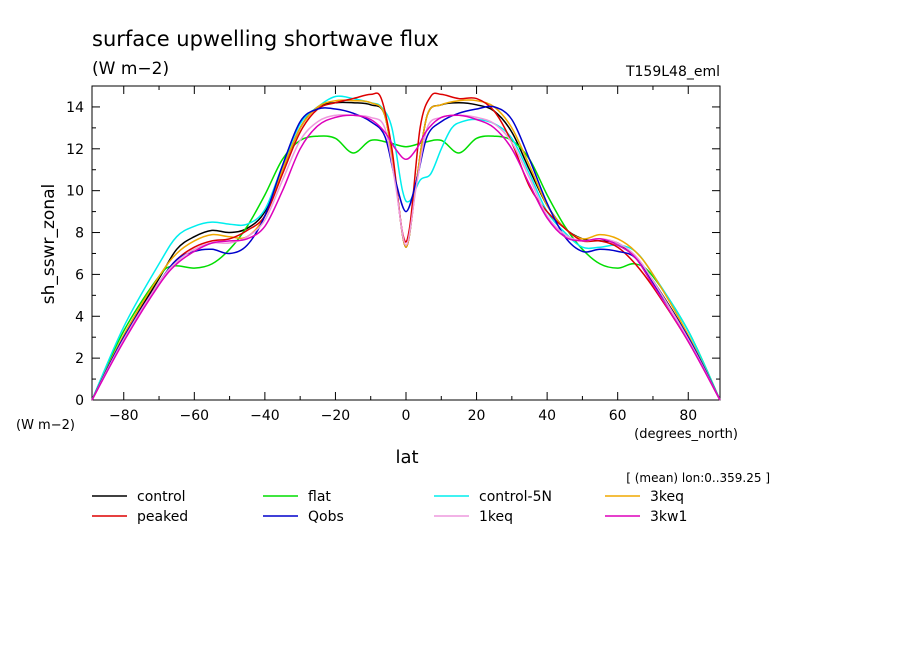  What do you see at coordinates (336, 416) in the screenshot?
I see `x-tick-label-3: −20` at bounding box center [336, 416].